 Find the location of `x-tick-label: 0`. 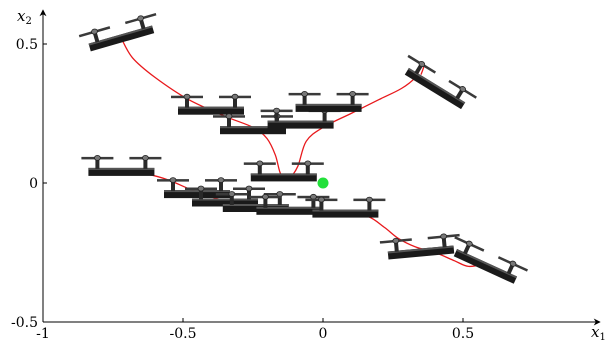

x-tick-label: 0 is located at coordinates (323, 333).